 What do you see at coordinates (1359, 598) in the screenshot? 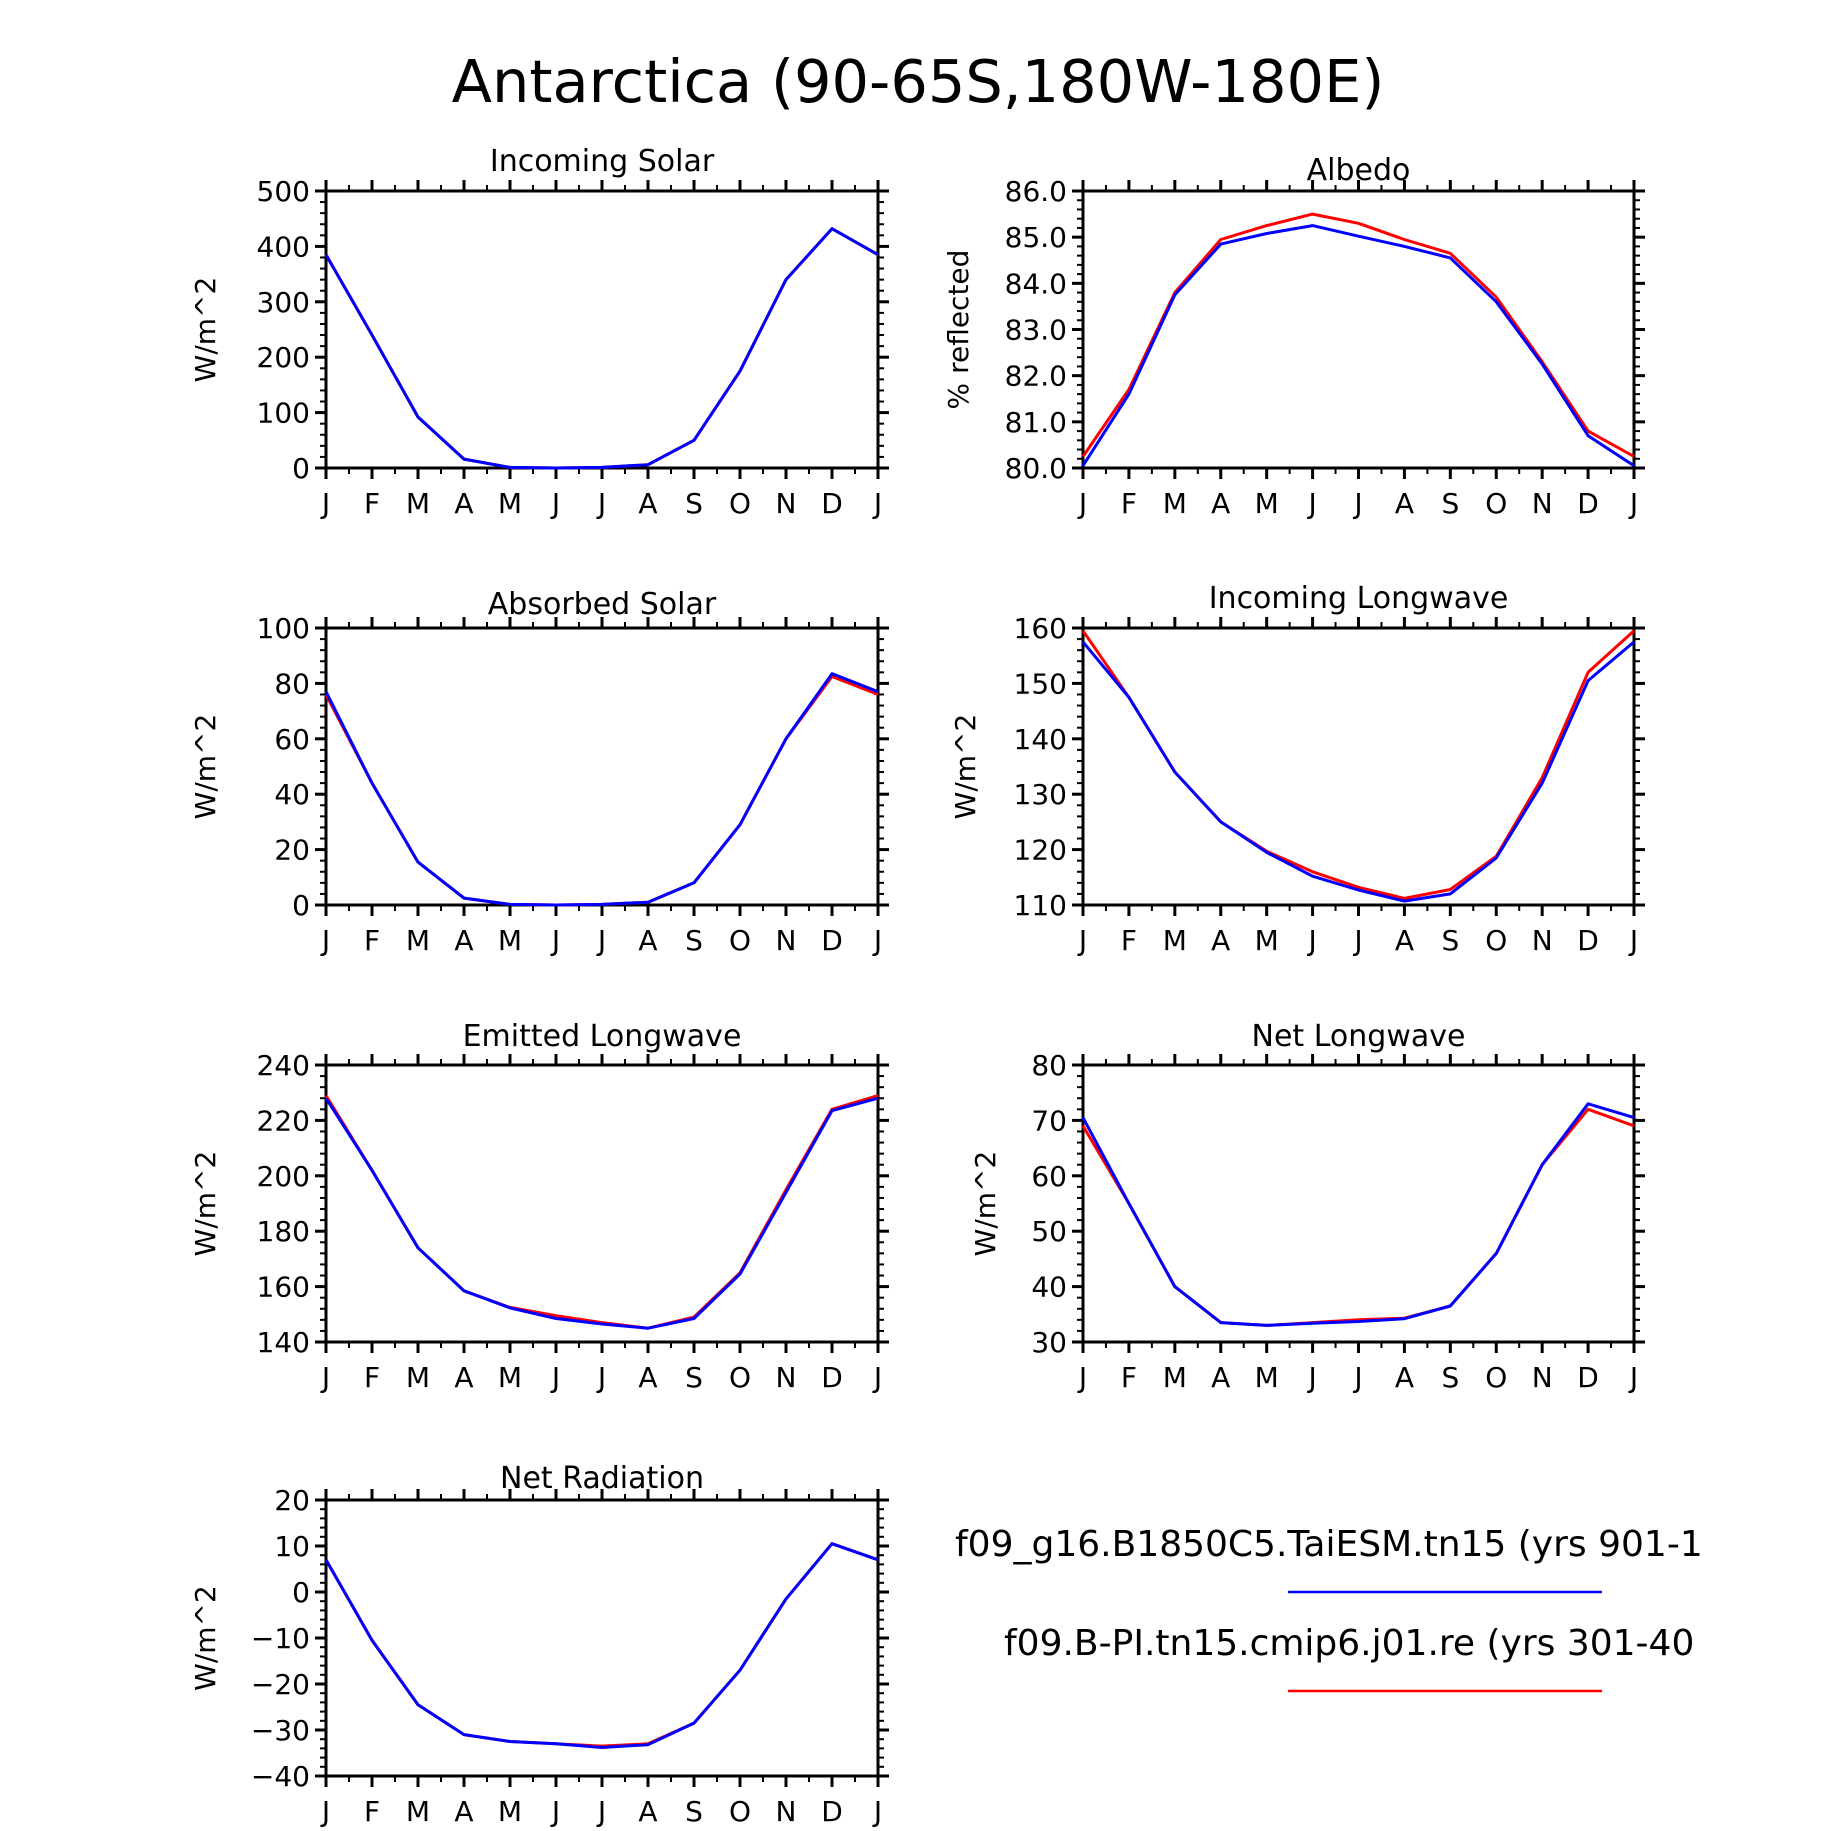
I see `panel-title-incoming-longwave: Incoming Longwave` at bounding box center [1359, 598].